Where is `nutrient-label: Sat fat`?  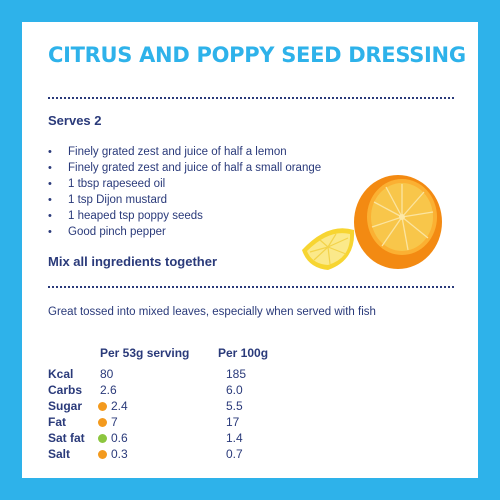 nutrient-label: Sat fat is located at coordinates (66, 438).